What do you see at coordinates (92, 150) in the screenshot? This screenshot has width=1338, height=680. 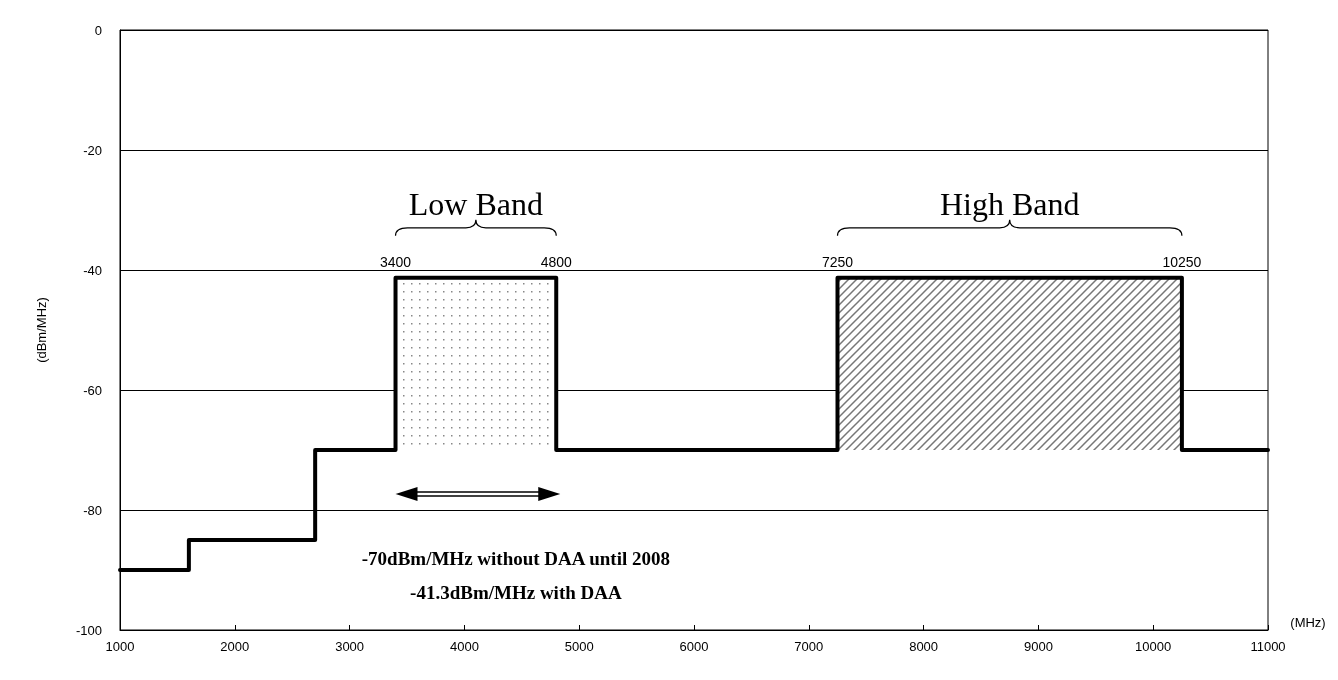 I see `y-tick-label: -20` at bounding box center [92, 150].